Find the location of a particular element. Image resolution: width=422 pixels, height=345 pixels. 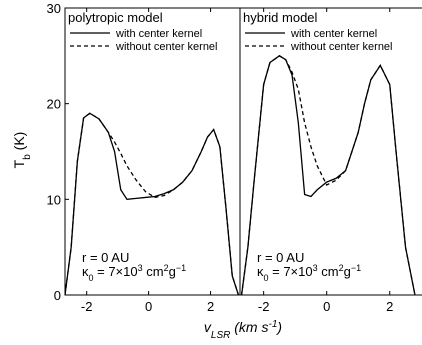

x-axis-label: vLSR (km s-1) is located at coordinates (243, 330).